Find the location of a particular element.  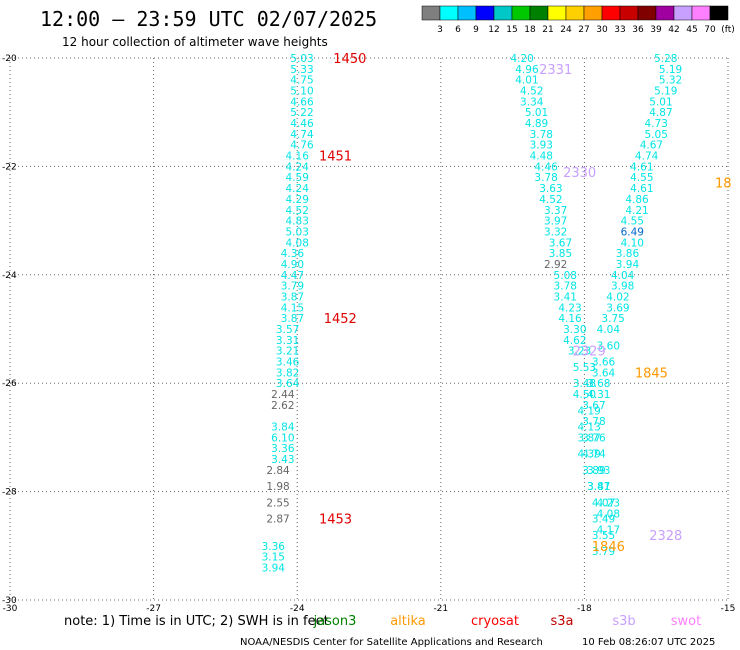

y-tick-label: -20 is located at coordinates (9, 59).